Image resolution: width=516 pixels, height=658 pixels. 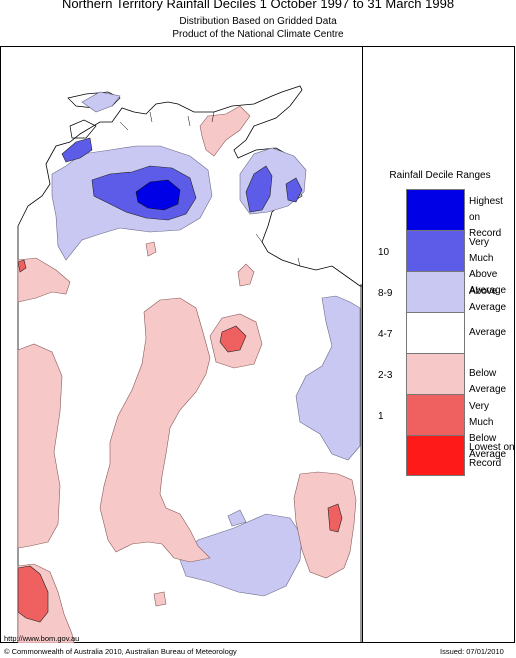 I want to click on legend-label-lowest: Lowest on Record, so click(x=492, y=455).